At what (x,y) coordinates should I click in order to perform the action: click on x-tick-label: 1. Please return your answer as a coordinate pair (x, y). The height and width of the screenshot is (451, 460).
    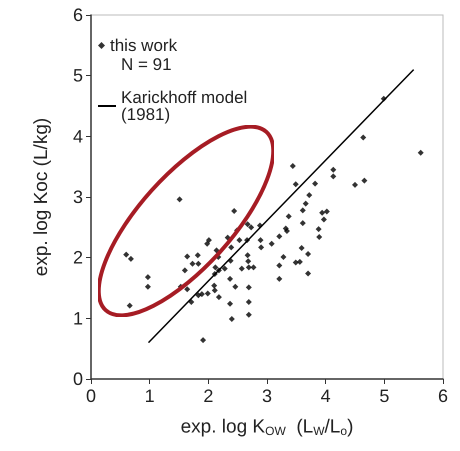
    Looking at the image, I should click on (149, 396).